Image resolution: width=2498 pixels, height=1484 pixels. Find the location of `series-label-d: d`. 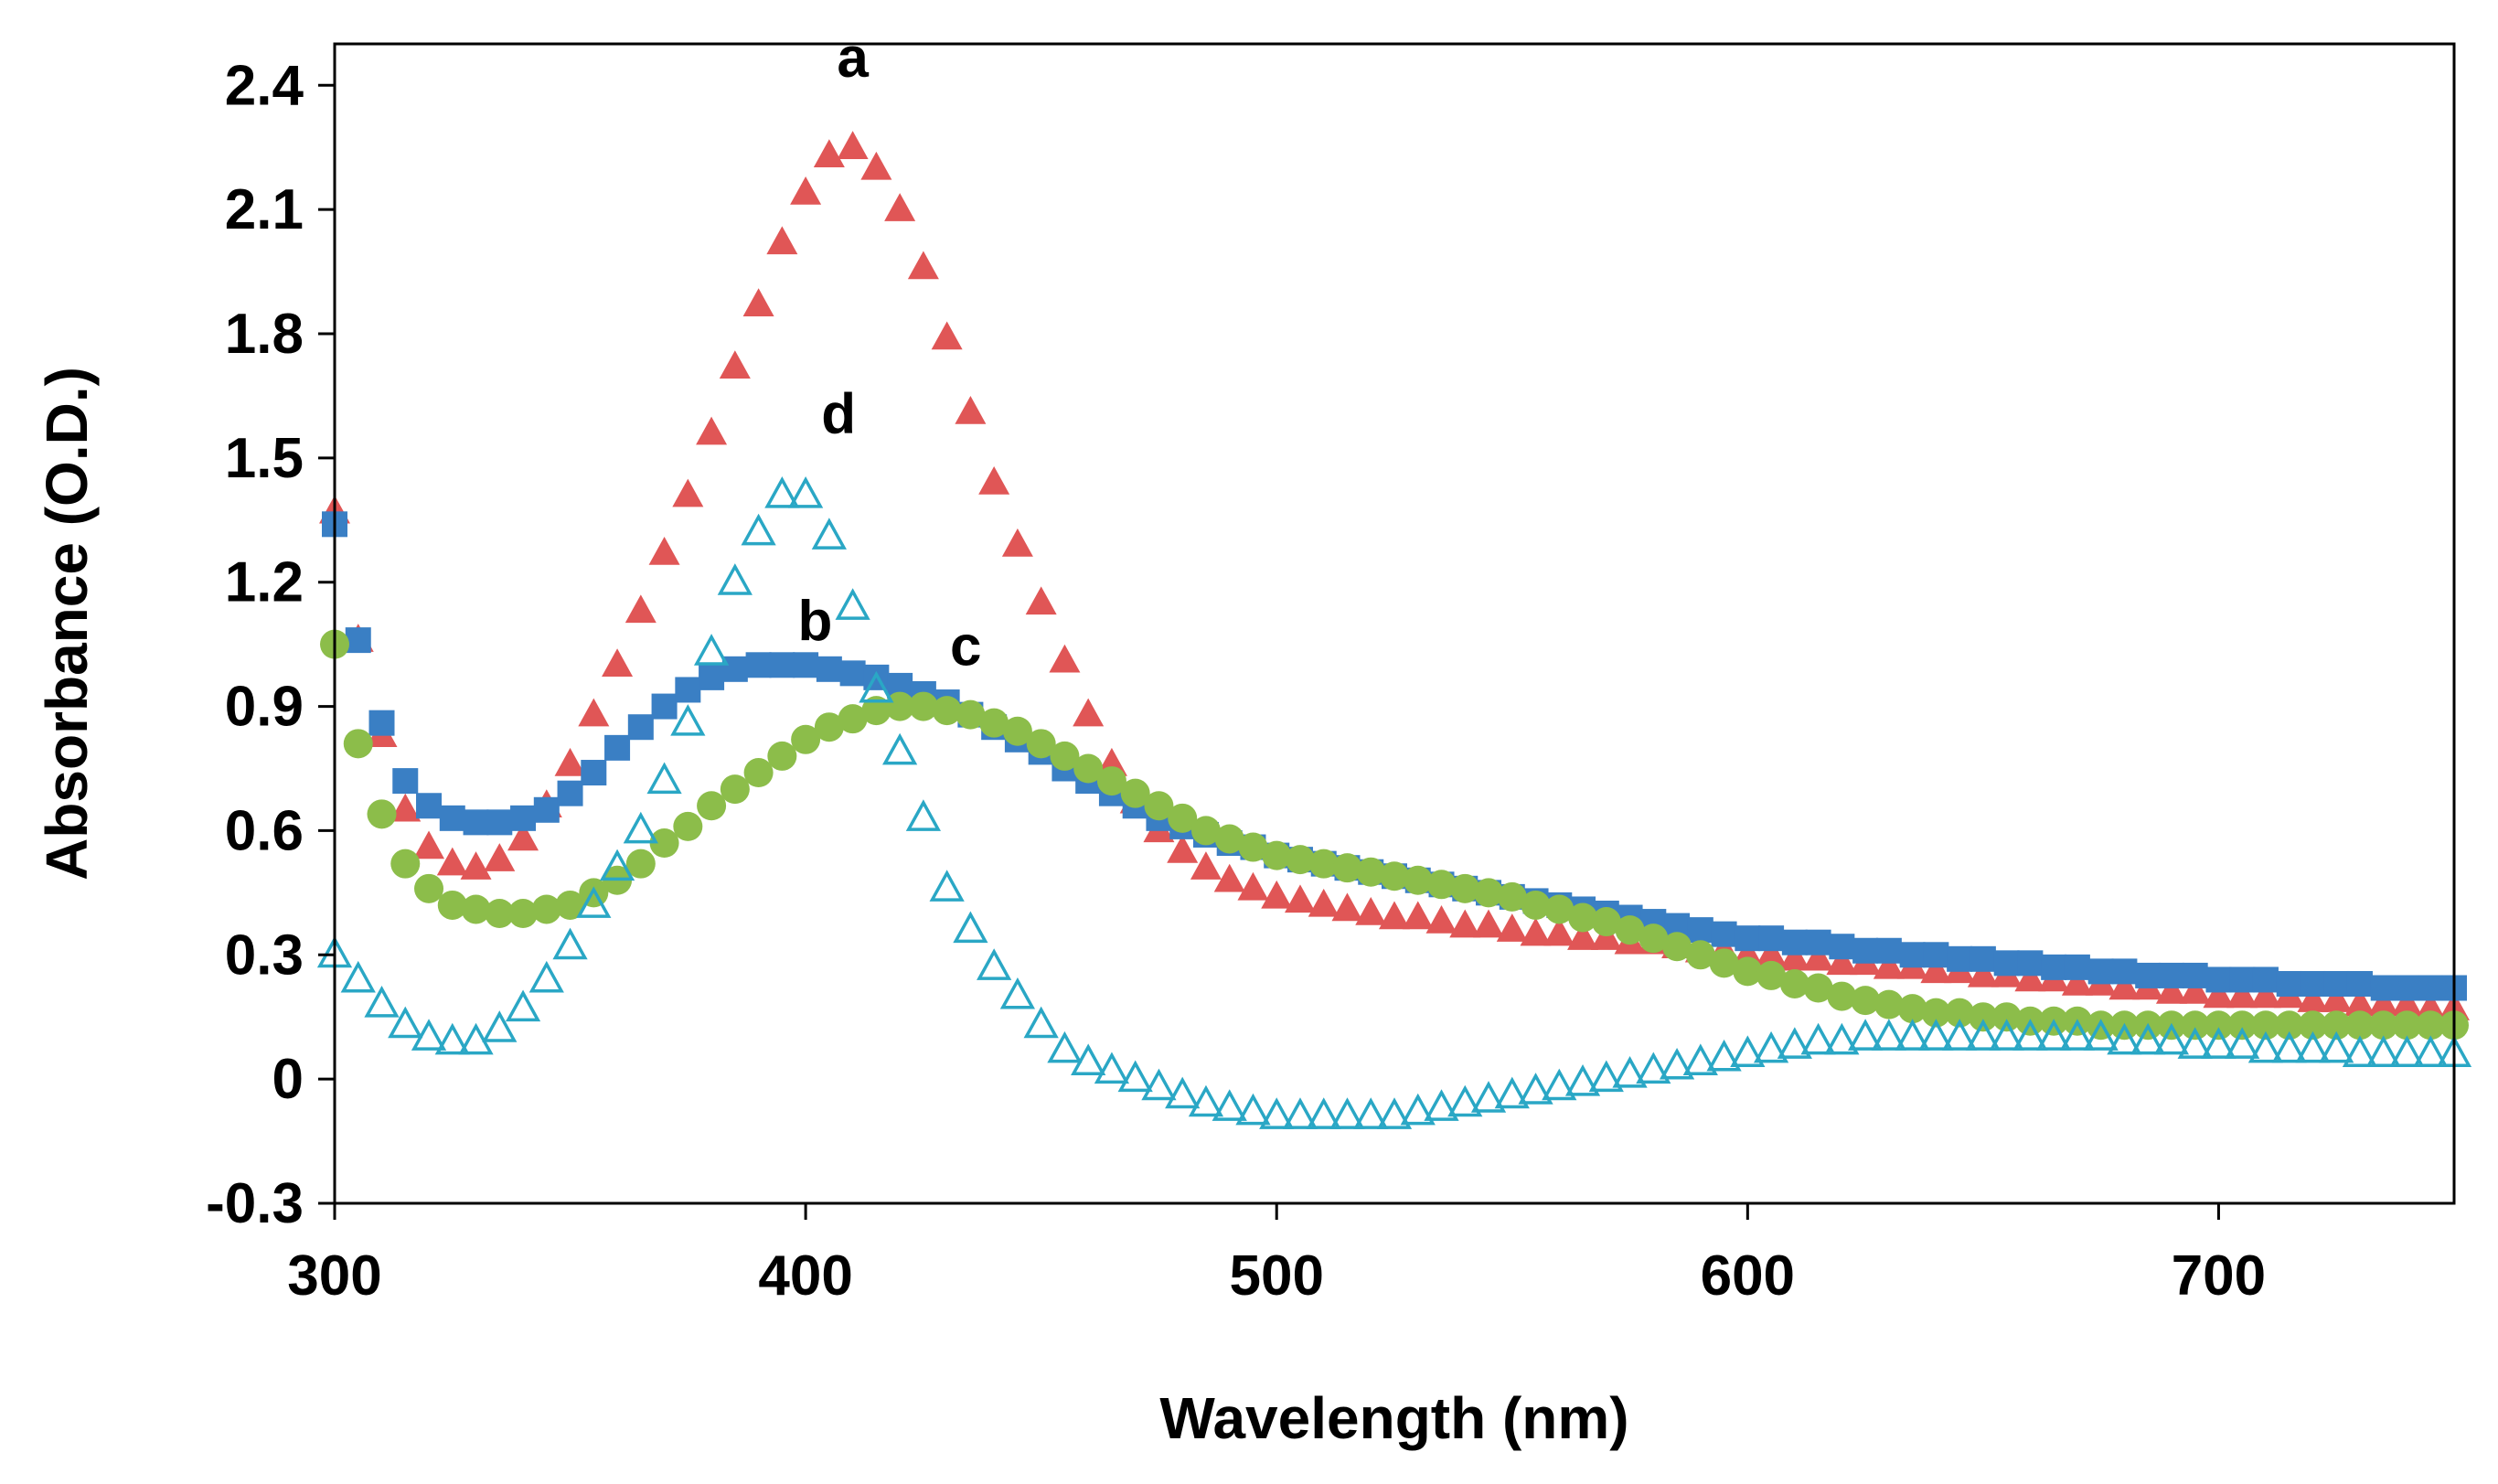

series-label-d: d is located at coordinates (838, 414).